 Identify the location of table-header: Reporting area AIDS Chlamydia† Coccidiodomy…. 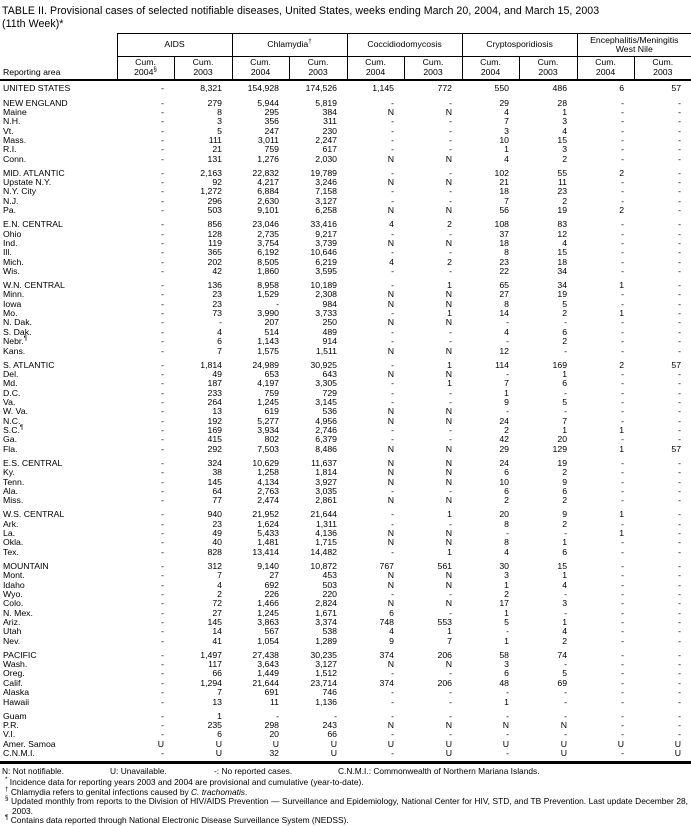
(345, 57).